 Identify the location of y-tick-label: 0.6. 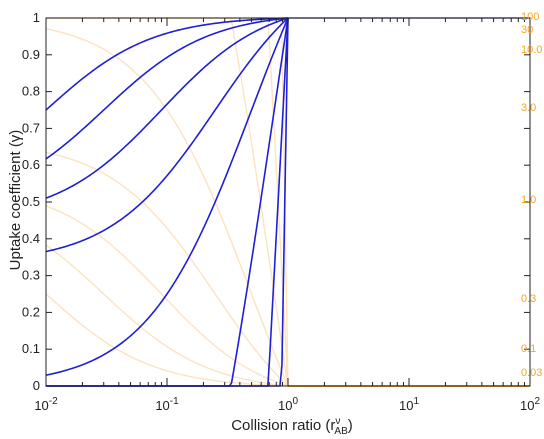
(31, 164).